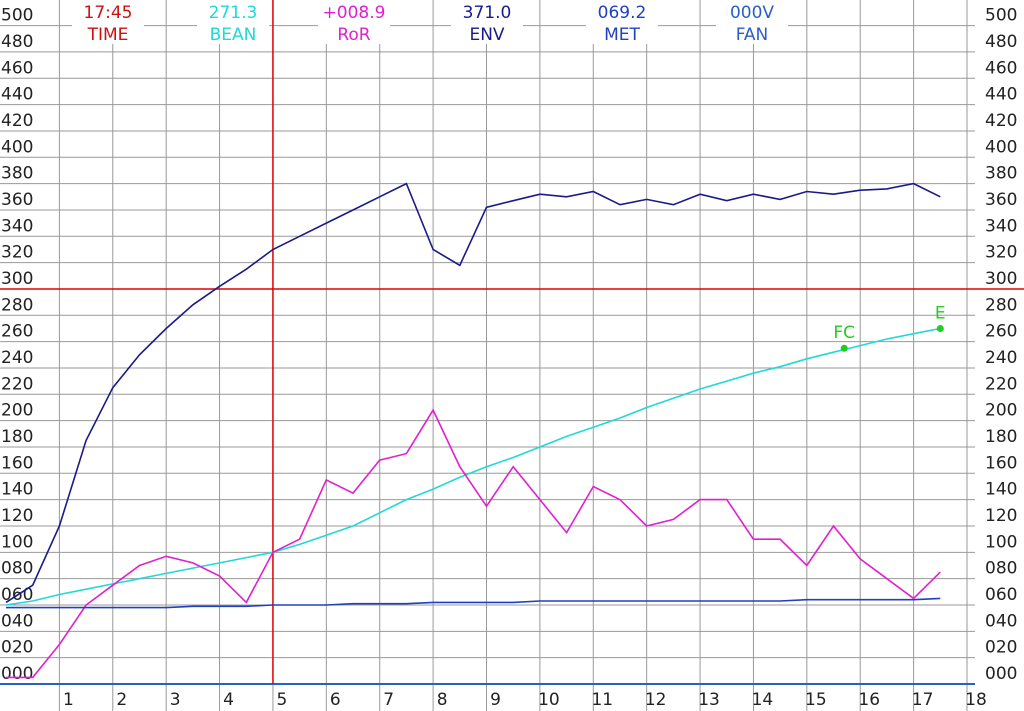 The height and width of the screenshot is (711, 1024). I want to click on y-tick-label-right: 440, so click(1001, 95).